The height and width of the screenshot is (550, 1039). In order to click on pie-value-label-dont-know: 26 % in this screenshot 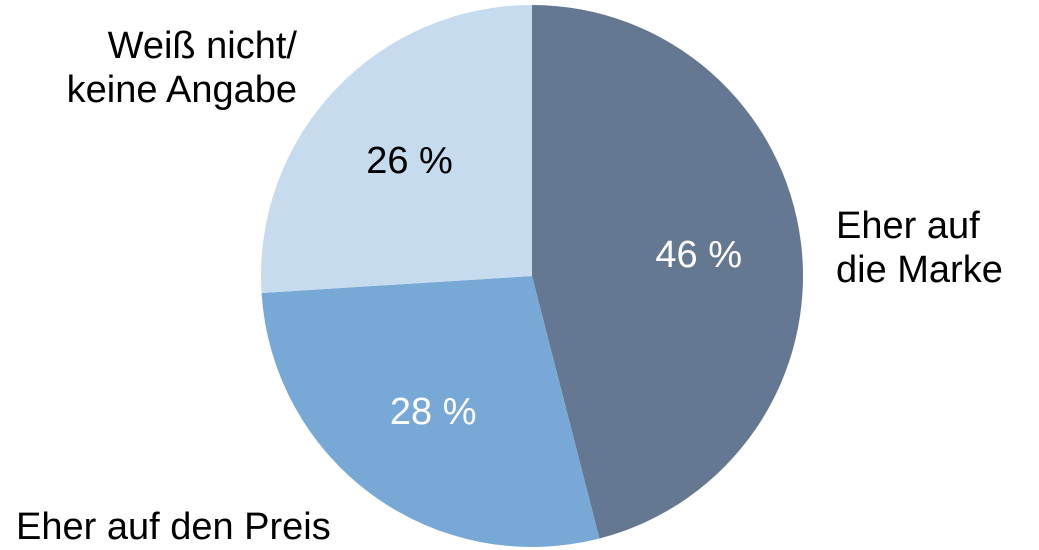, I will do `click(409, 161)`.